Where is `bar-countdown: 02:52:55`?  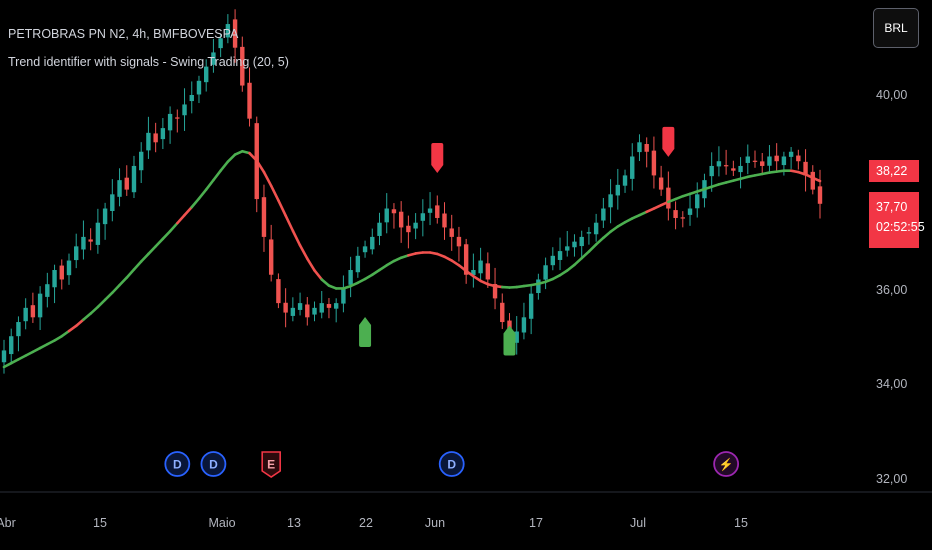
bar-countdown: 02:52:55 is located at coordinates (900, 227).